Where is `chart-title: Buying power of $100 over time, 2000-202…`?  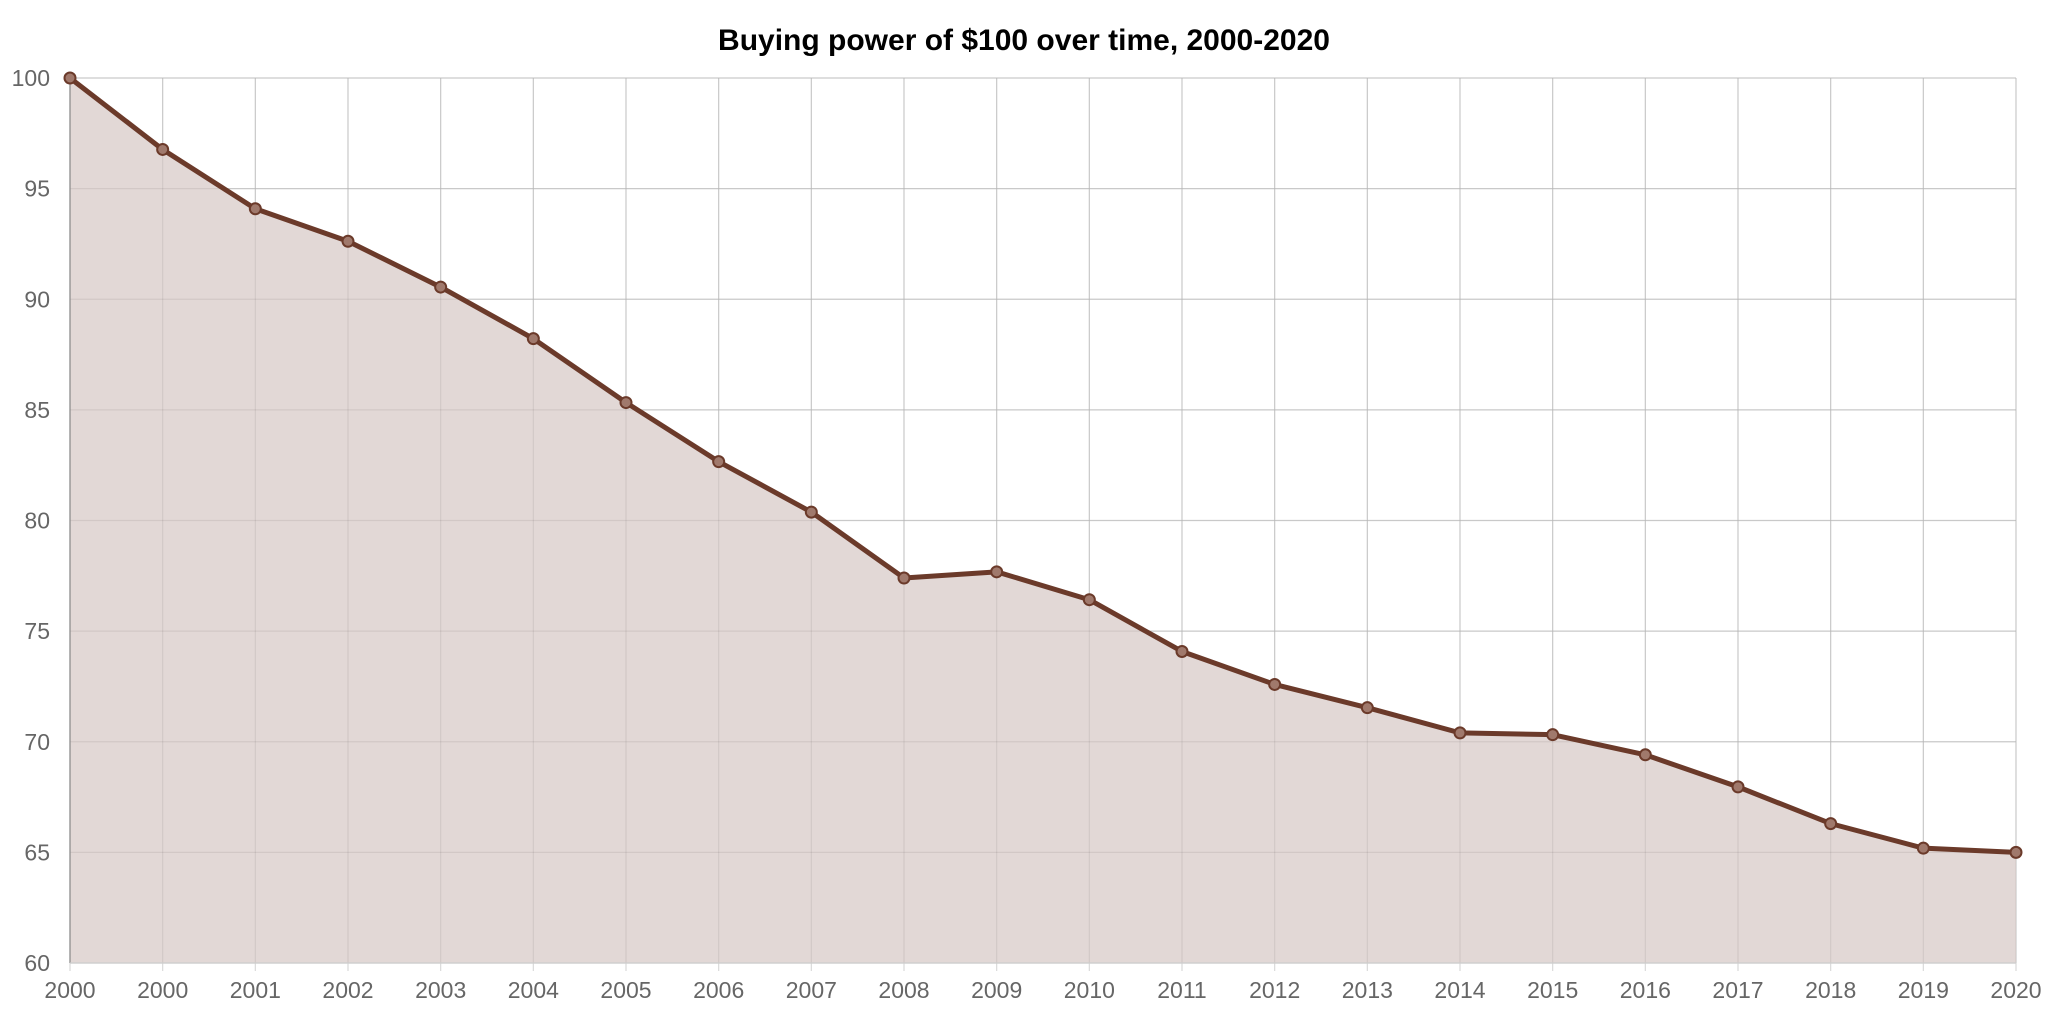 chart-title: Buying power of $100 over time, 2000-202… is located at coordinates (1024, 40).